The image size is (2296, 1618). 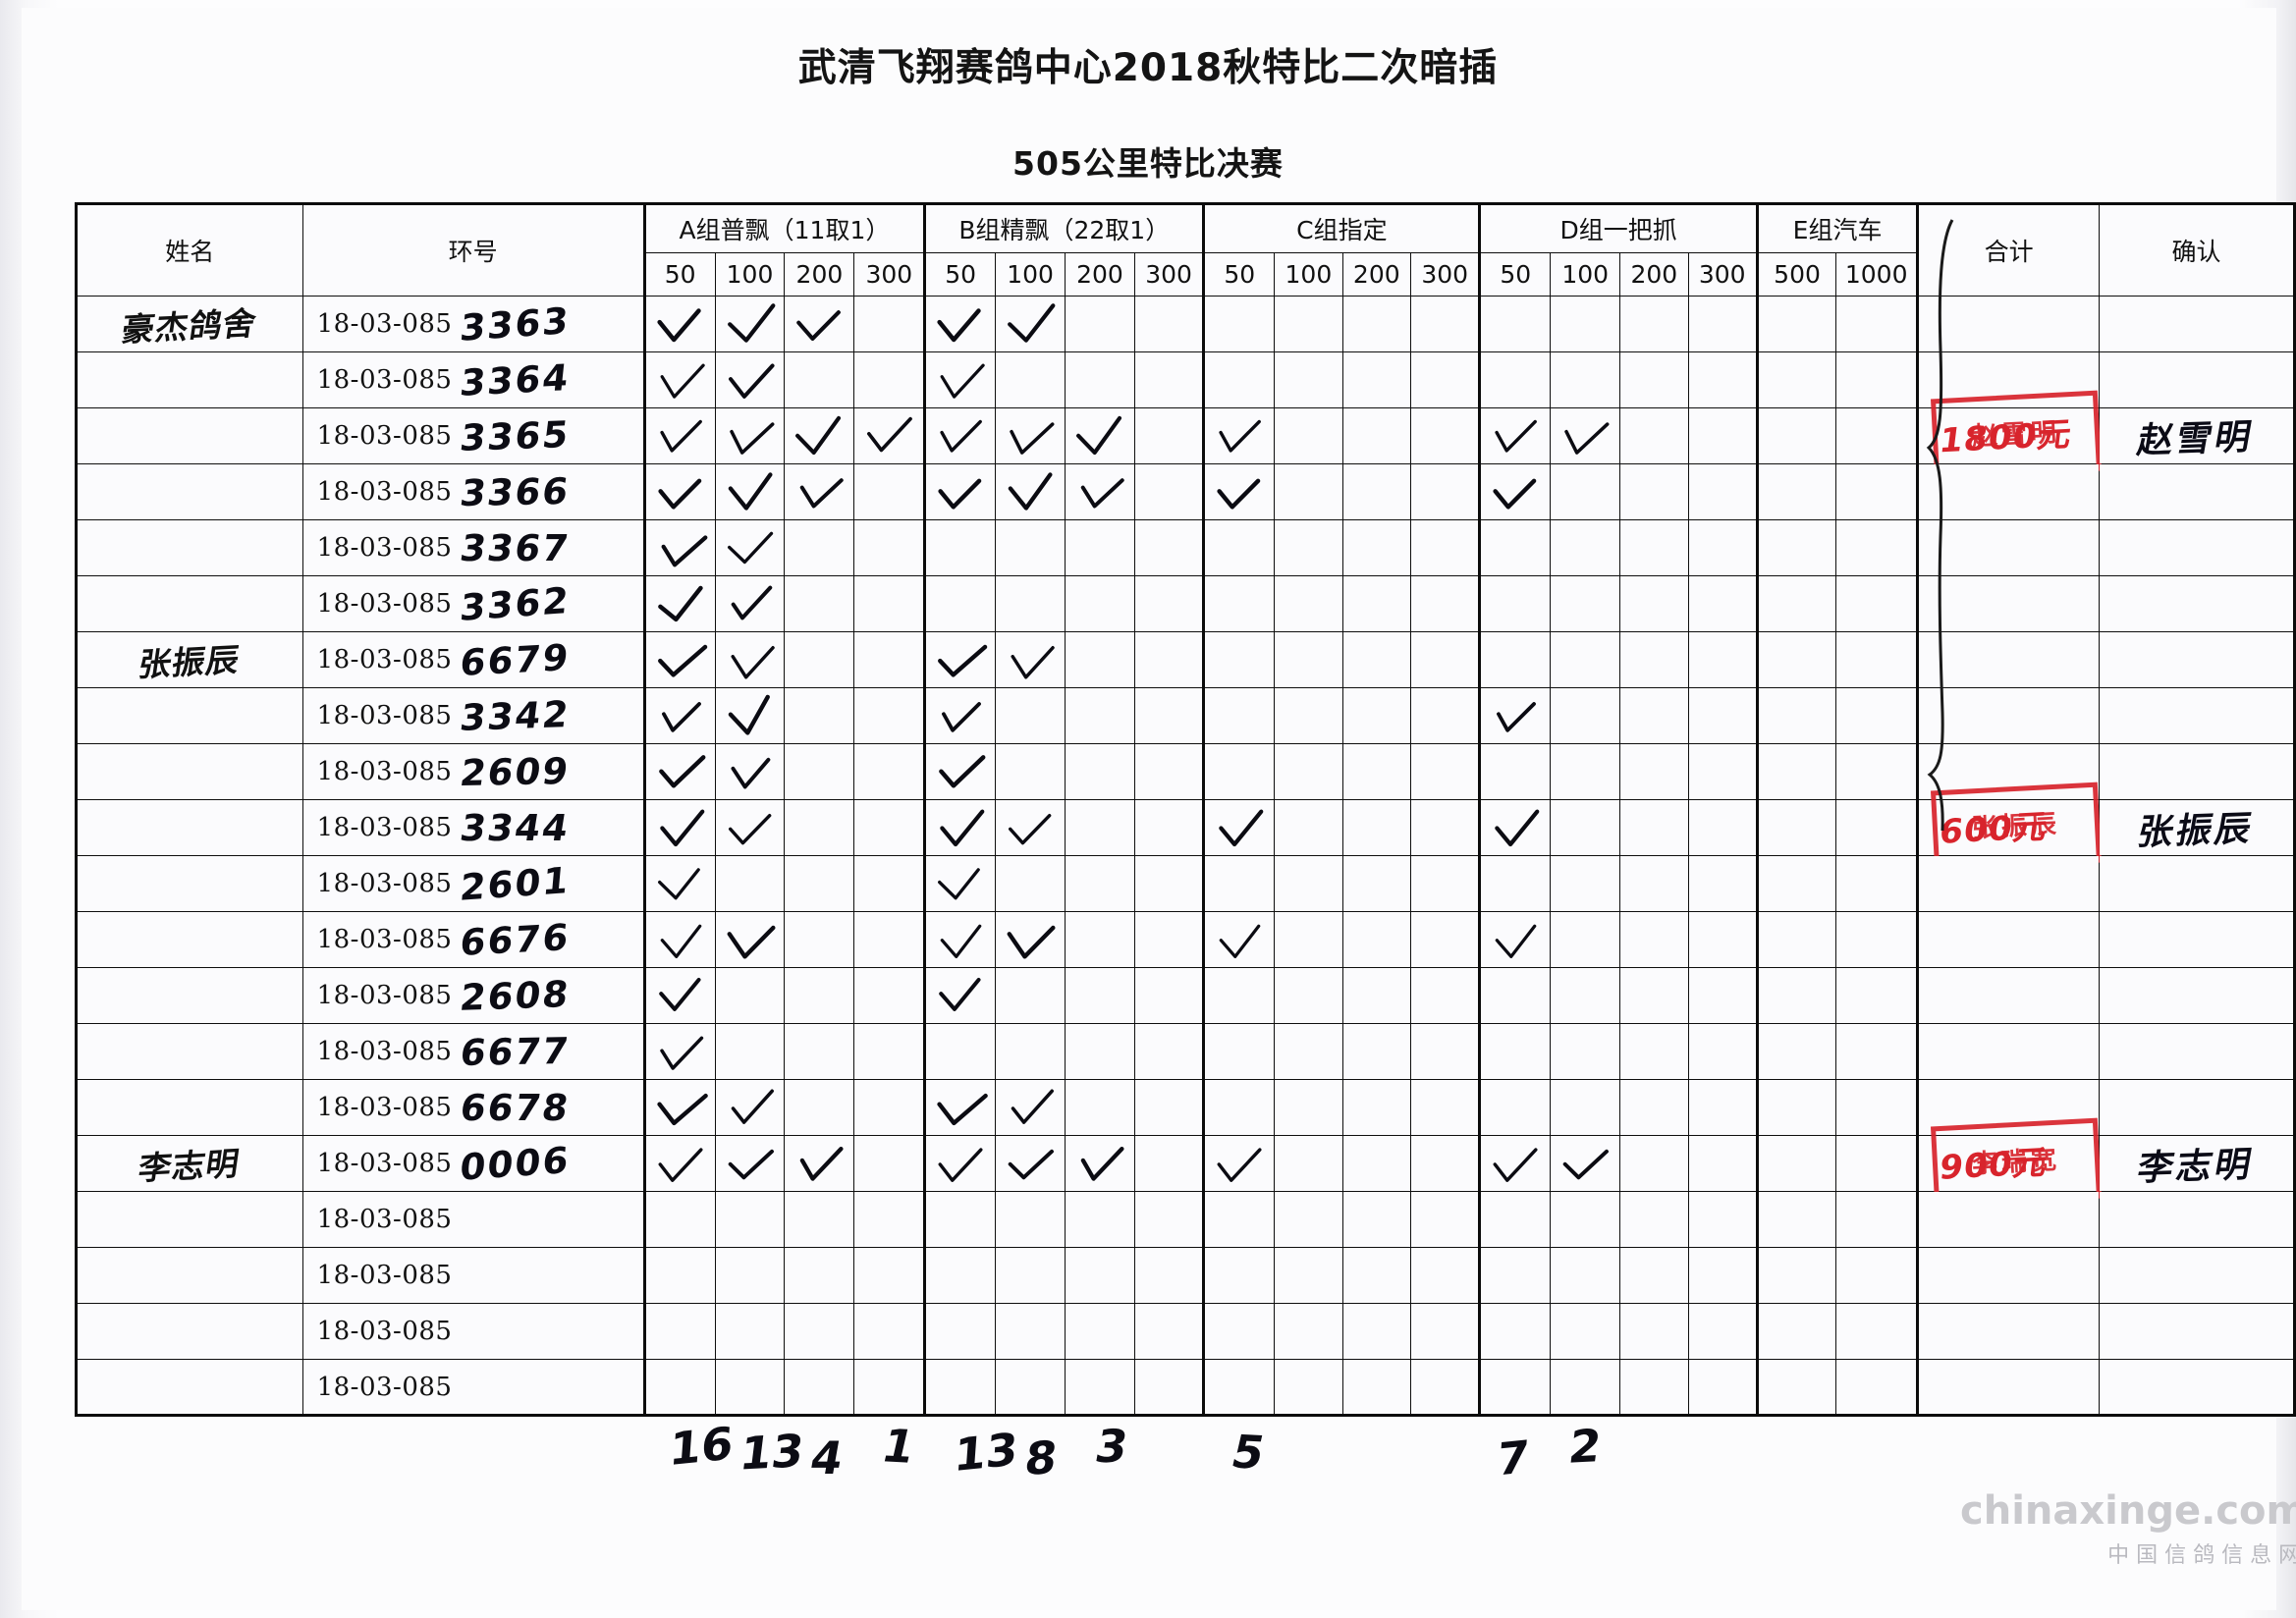 What do you see at coordinates (1185, 1162) in the screenshot?
I see `table-row: 李志明 18-03-085 0006 李瑞宽 900元 李志明` at bounding box center [1185, 1162].